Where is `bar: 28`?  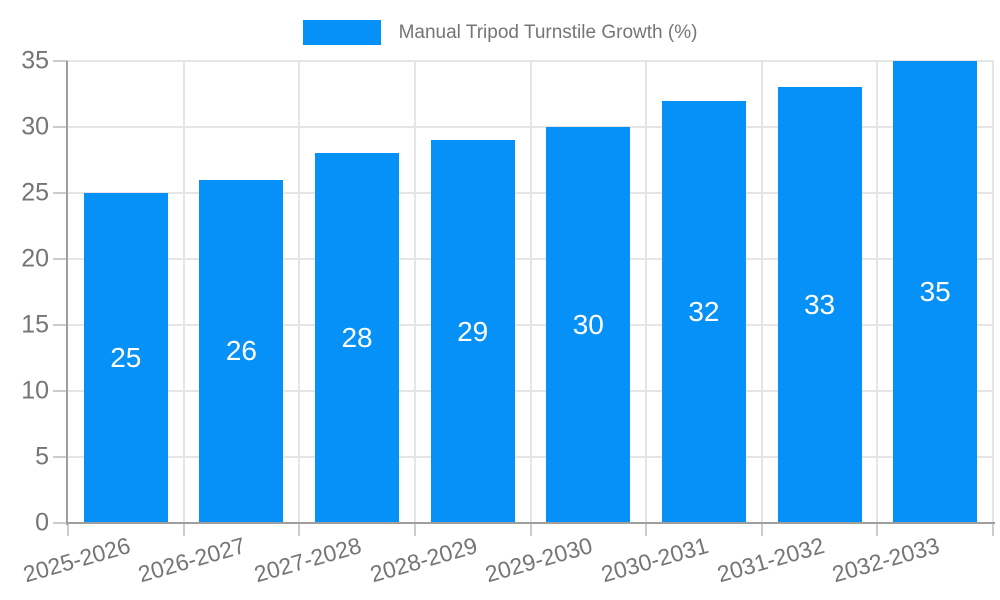 bar: 28 is located at coordinates (357, 338).